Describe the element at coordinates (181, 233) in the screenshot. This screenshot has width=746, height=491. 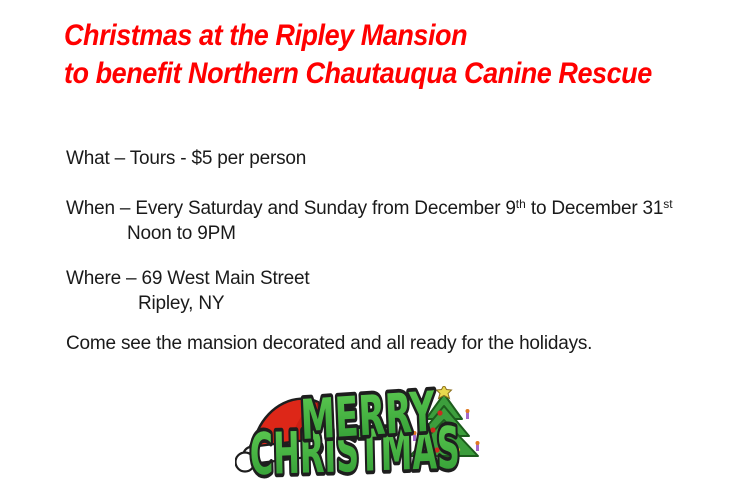
I see `when-line2: Noon to 9PM` at that location.